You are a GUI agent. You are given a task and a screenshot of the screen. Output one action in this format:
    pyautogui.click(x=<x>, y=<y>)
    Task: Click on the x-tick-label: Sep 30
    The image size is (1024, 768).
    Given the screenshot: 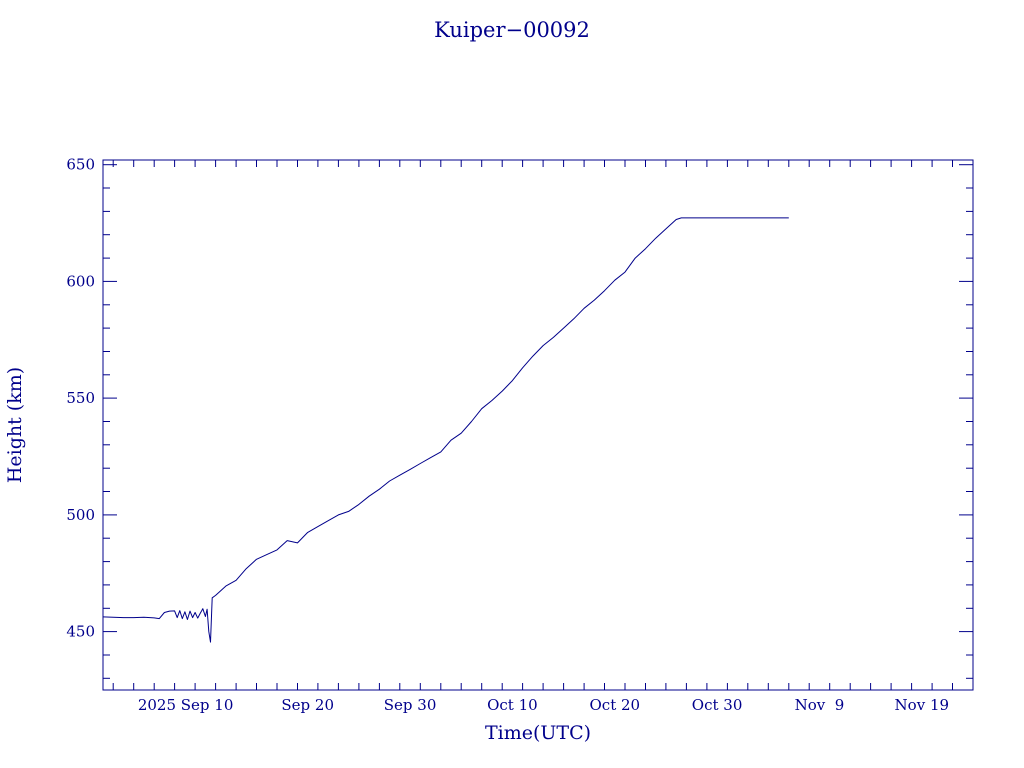 What is the action you would take?
    pyautogui.click(x=410, y=705)
    